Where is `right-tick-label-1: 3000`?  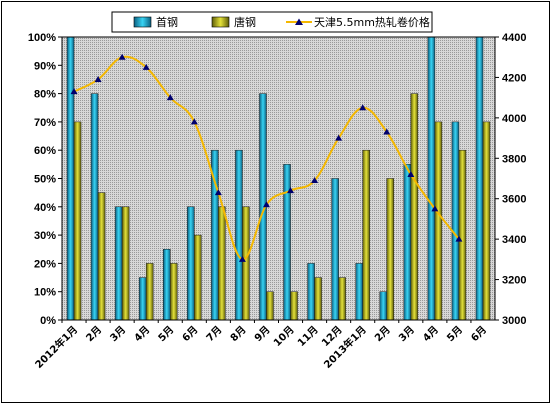 right-tick-label-1: 3000 is located at coordinates (514, 321).